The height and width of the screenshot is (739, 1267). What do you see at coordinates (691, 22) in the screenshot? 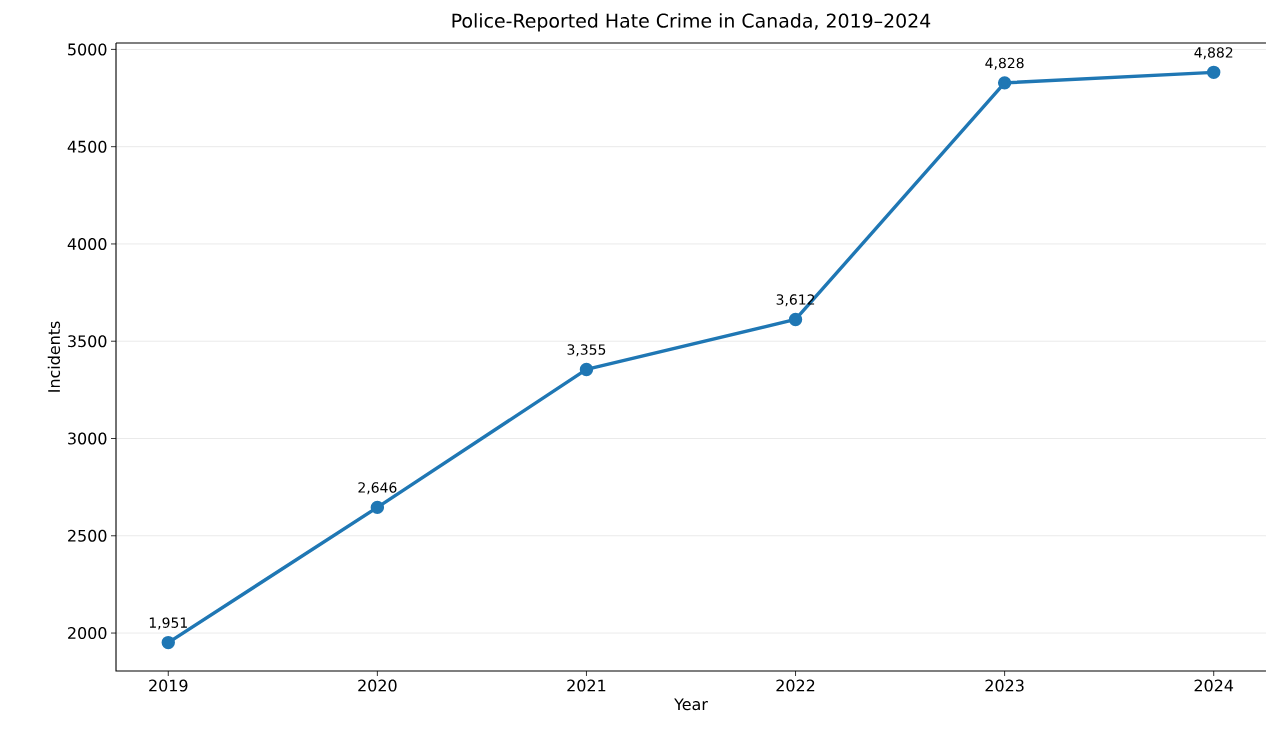
I see `chart-title: Police-Reported Hate Crime in Canada, 2019–2024` at bounding box center [691, 22].